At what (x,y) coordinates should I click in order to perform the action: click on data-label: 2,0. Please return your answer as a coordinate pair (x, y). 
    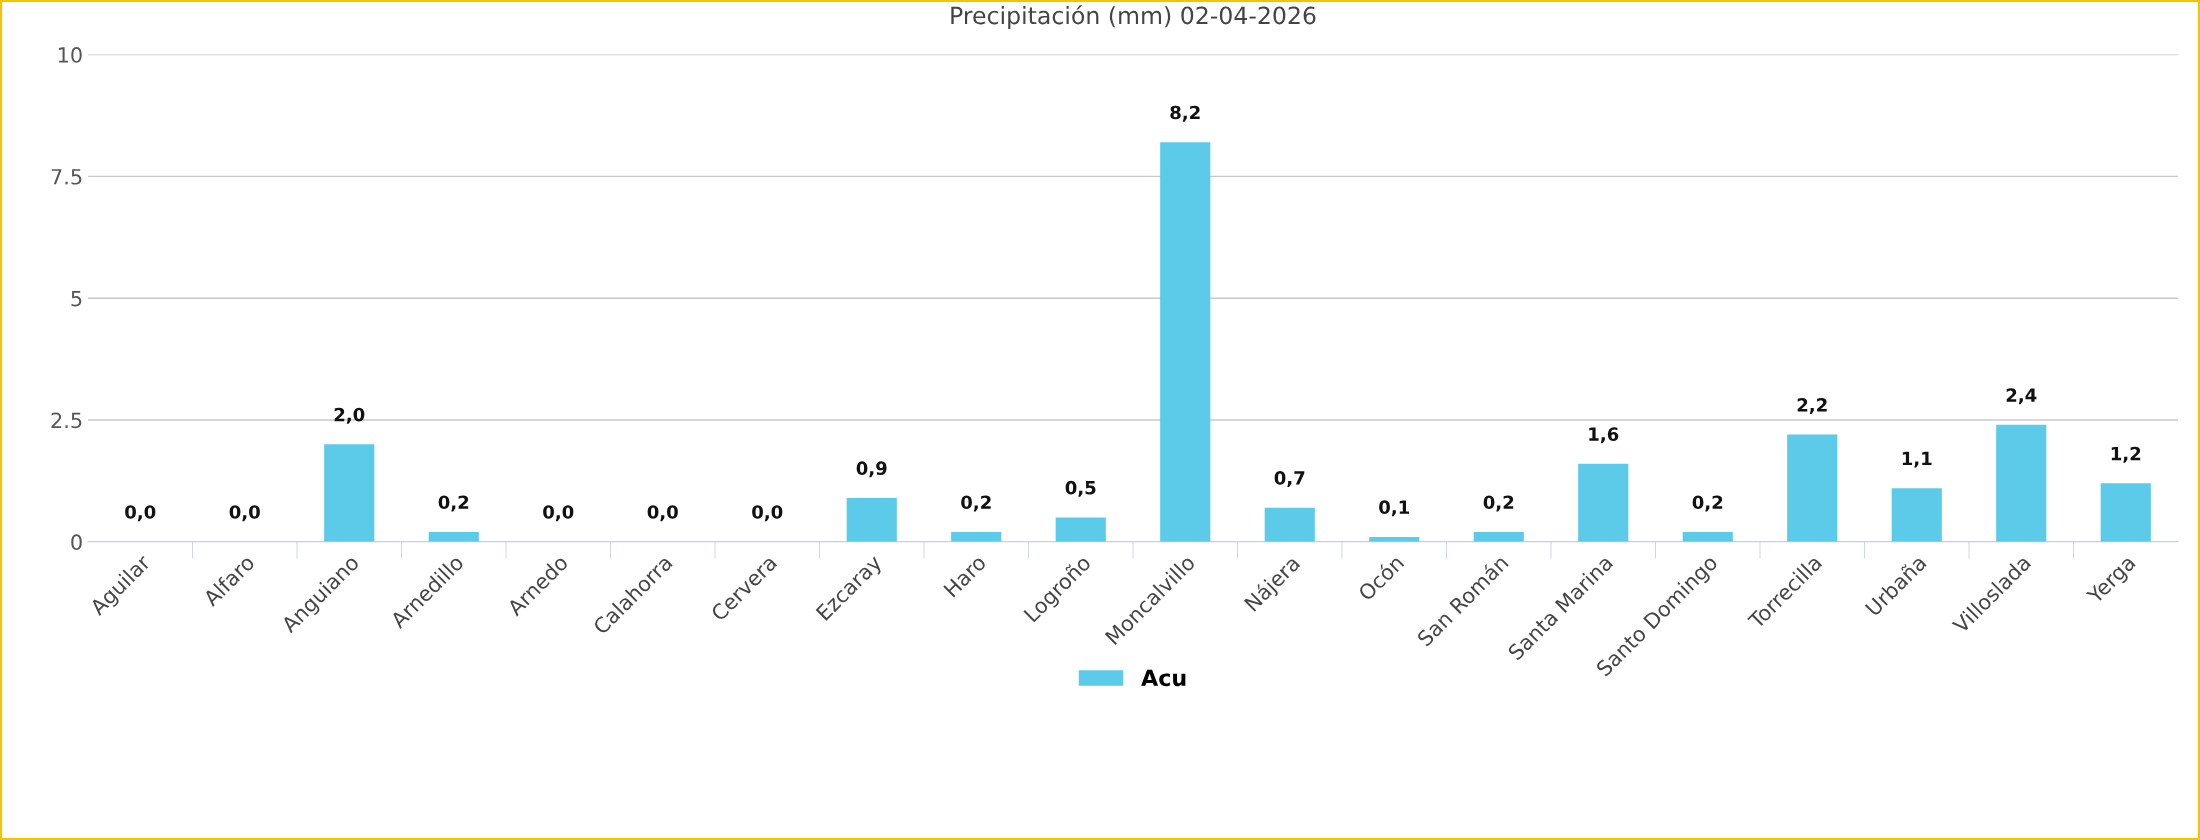
    Looking at the image, I should click on (349, 415).